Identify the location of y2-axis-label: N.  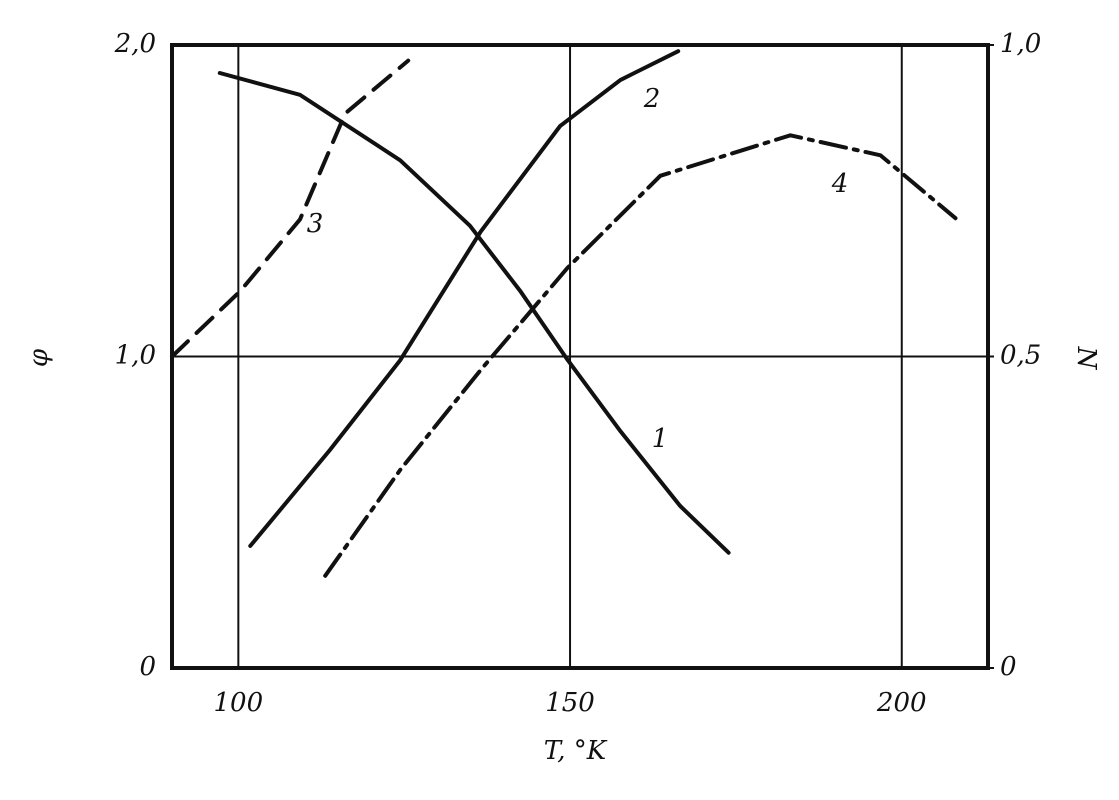
(1086, 358).